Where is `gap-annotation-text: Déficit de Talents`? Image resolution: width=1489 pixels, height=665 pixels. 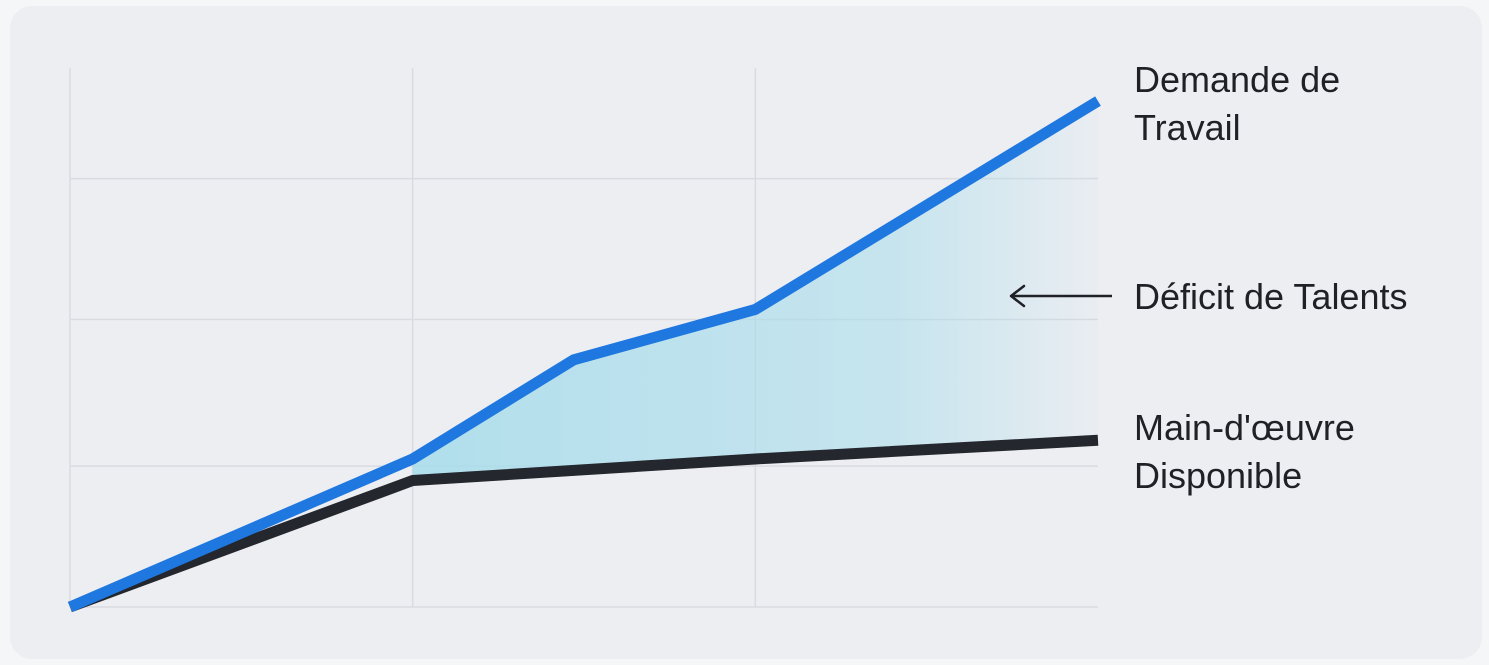 gap-annotation-text: Déficit de Talents is located at coordinates (1270, 296).